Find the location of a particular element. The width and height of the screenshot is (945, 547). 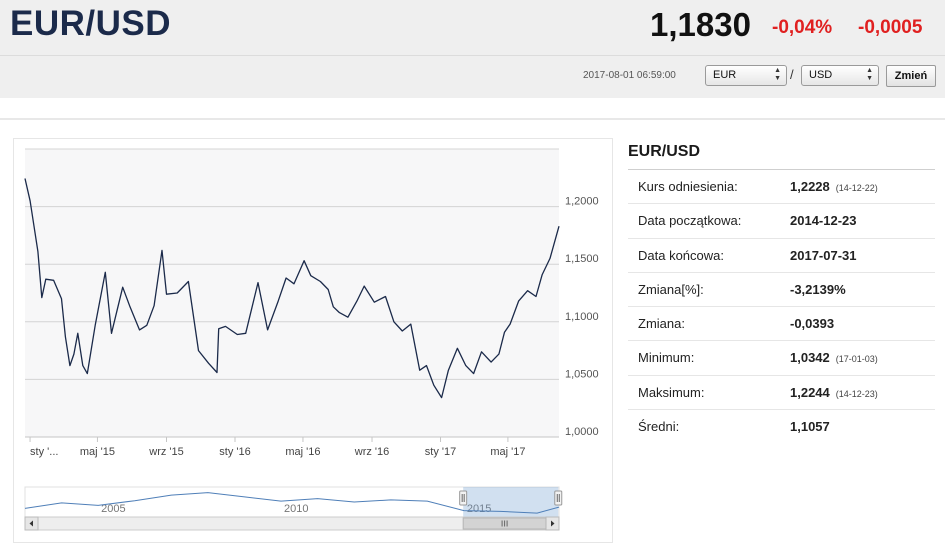

stats-label: Maksimum: is located at coordinates (671, 392).